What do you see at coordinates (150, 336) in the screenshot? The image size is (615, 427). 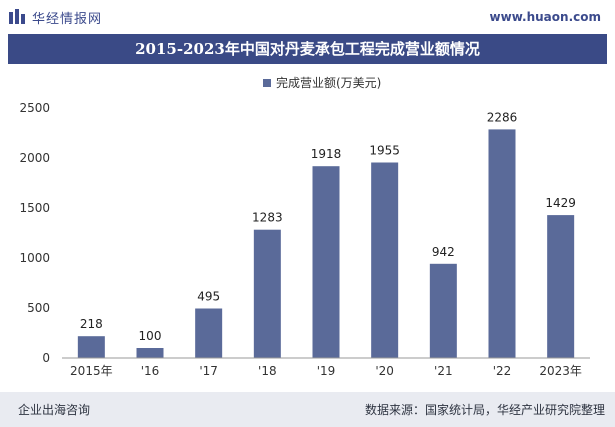 I see `data-label: 100` at bounding box center [150, 336].